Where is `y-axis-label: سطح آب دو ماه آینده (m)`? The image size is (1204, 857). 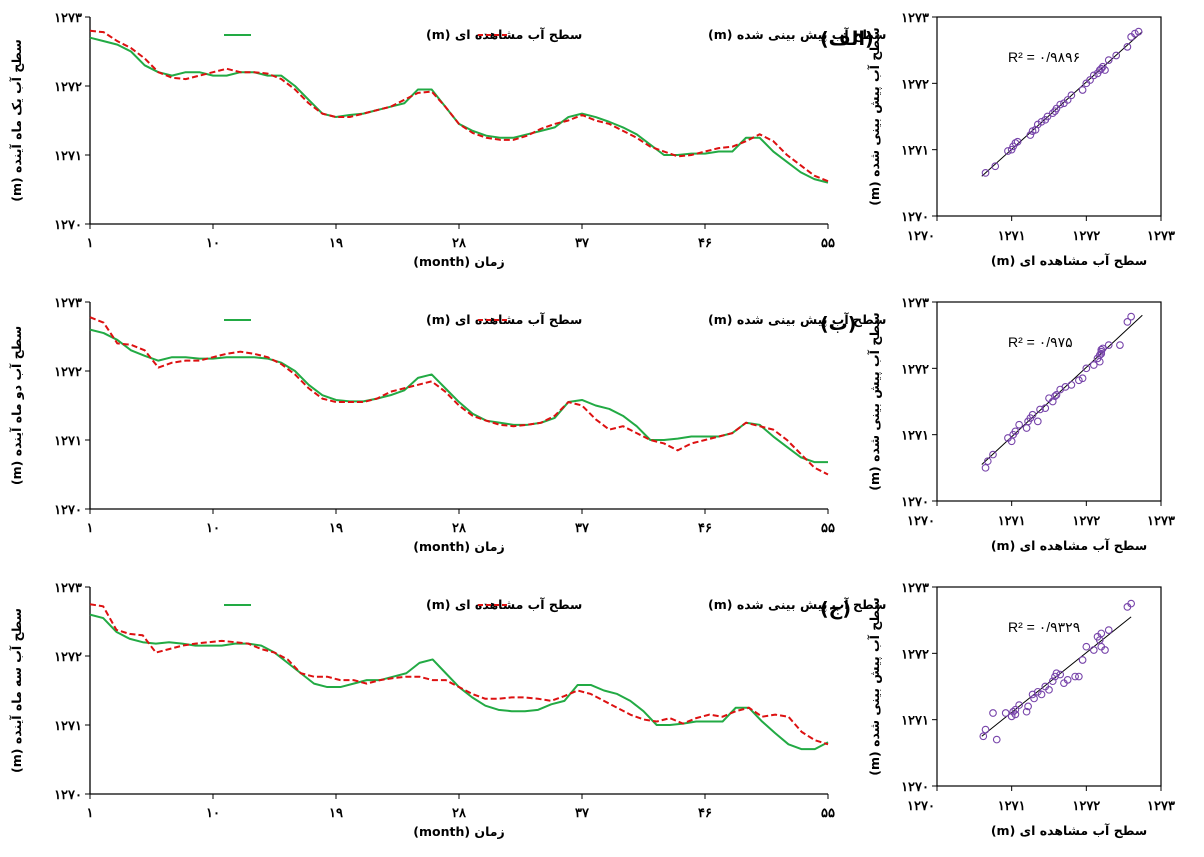 y-axis-label: سطح آب دو ماه آینده (m) is located at coordinates (16, 405).